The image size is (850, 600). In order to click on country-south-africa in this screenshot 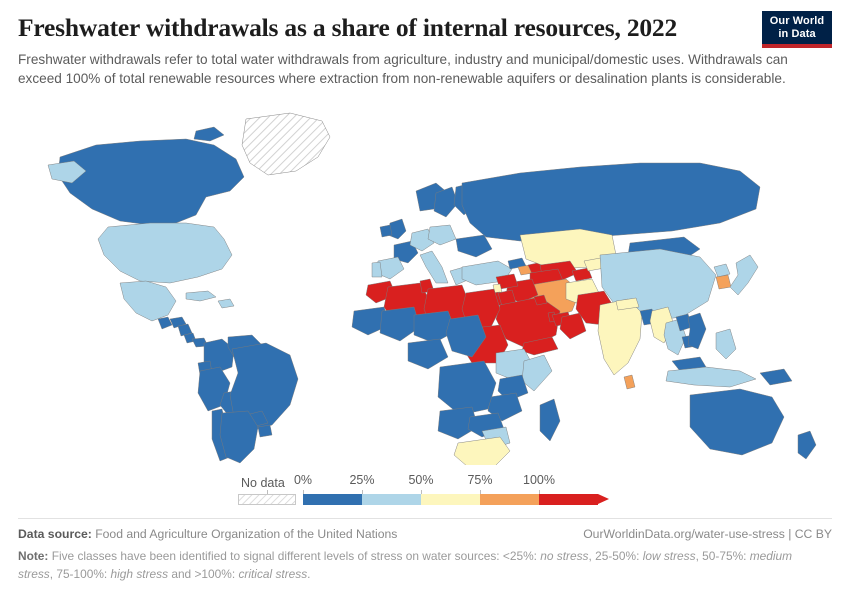, I will do `click(482, 450)`.